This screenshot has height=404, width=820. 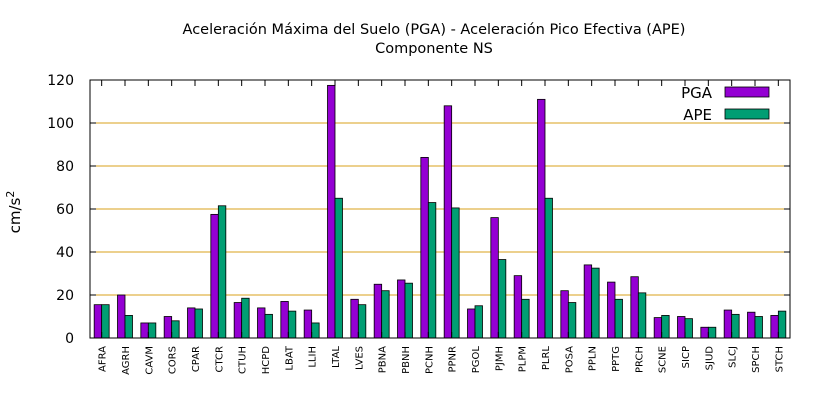 What do you see at coordinates (128, 327) in the screenshot?
I see `bar-ape-agrh` at bounding box center [128, 327].